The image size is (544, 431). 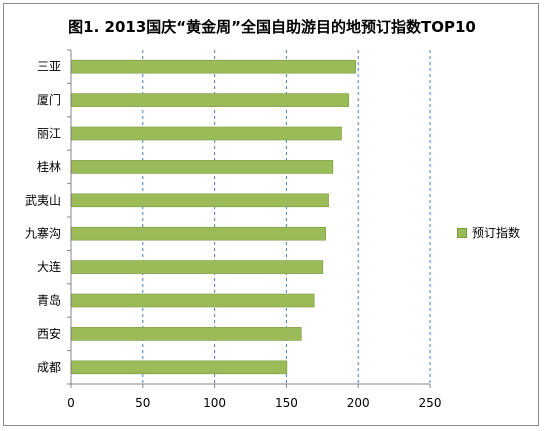 What do you see at coordinates (286, 403) in the screenshot?
I see `x-tick-label: 150` at bounding box center [286, 403].